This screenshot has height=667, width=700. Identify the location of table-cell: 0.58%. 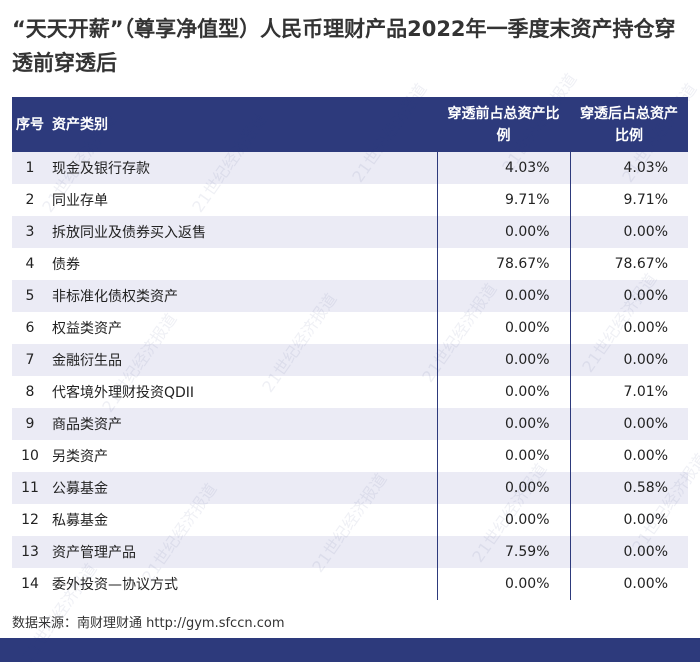
(628, 488).